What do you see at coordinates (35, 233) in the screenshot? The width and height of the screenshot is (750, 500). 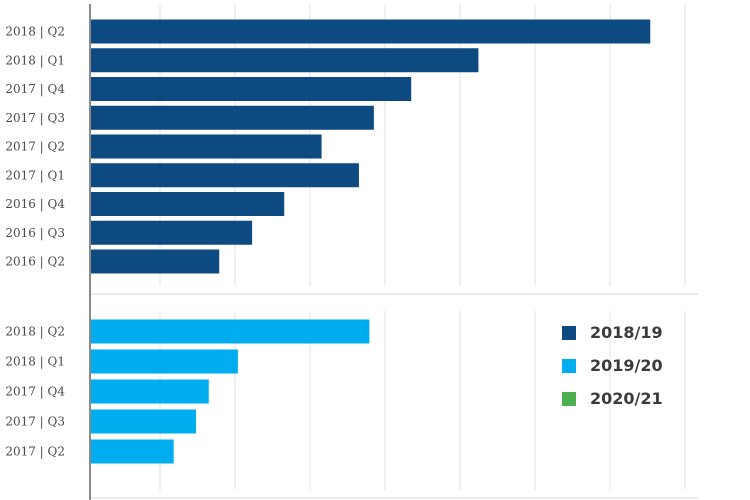 I see `category-label: 2016 | Q3` at bounding box center [35, 233].